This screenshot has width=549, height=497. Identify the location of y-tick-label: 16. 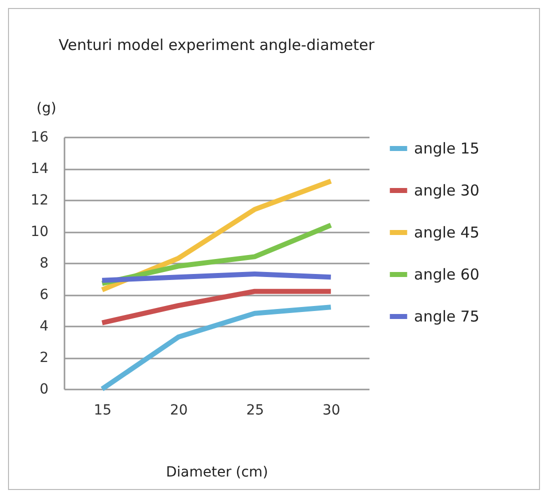
(39, 138).